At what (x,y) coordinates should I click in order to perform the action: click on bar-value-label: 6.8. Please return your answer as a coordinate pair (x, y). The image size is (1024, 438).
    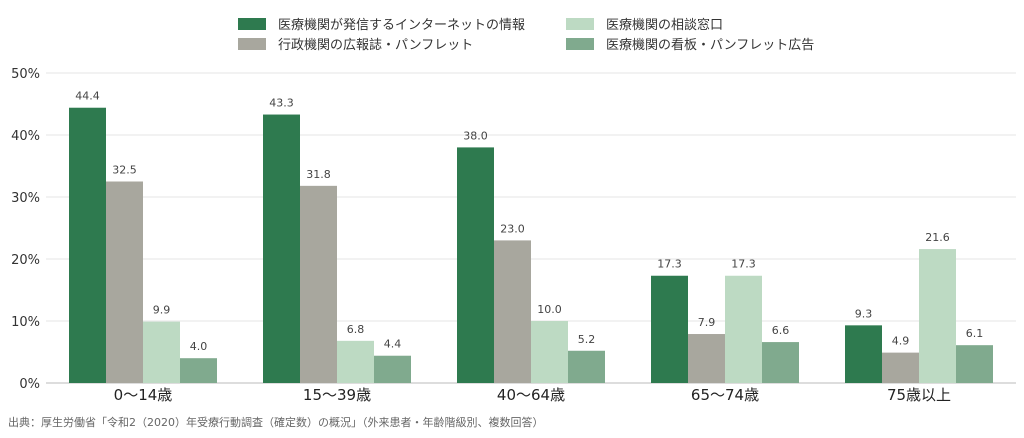
    Looking at the image, I should click on (356, 329).